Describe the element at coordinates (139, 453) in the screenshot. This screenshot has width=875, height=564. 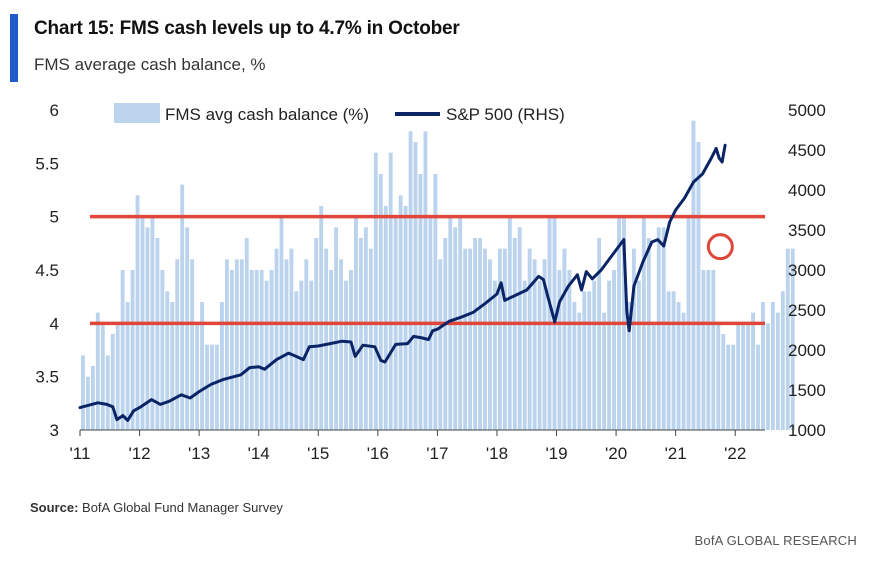
I see `x-tick-label: '12` at that location.